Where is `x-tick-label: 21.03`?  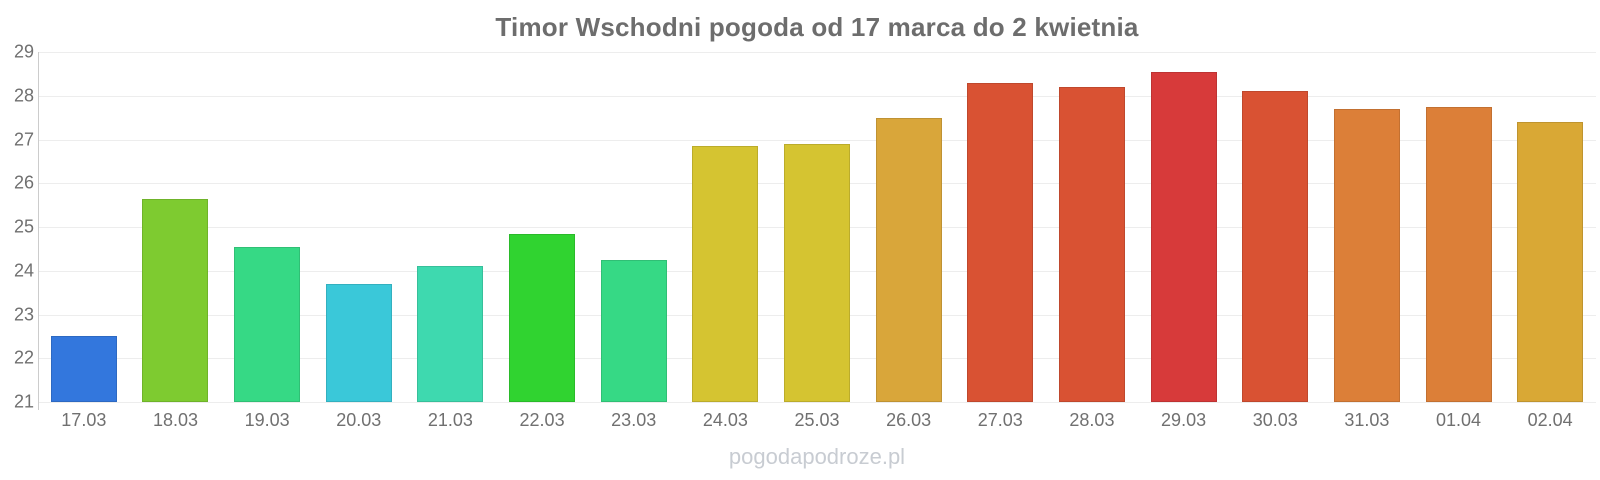
x-tick-label: 21.03 is located at coordinates (450, 420).